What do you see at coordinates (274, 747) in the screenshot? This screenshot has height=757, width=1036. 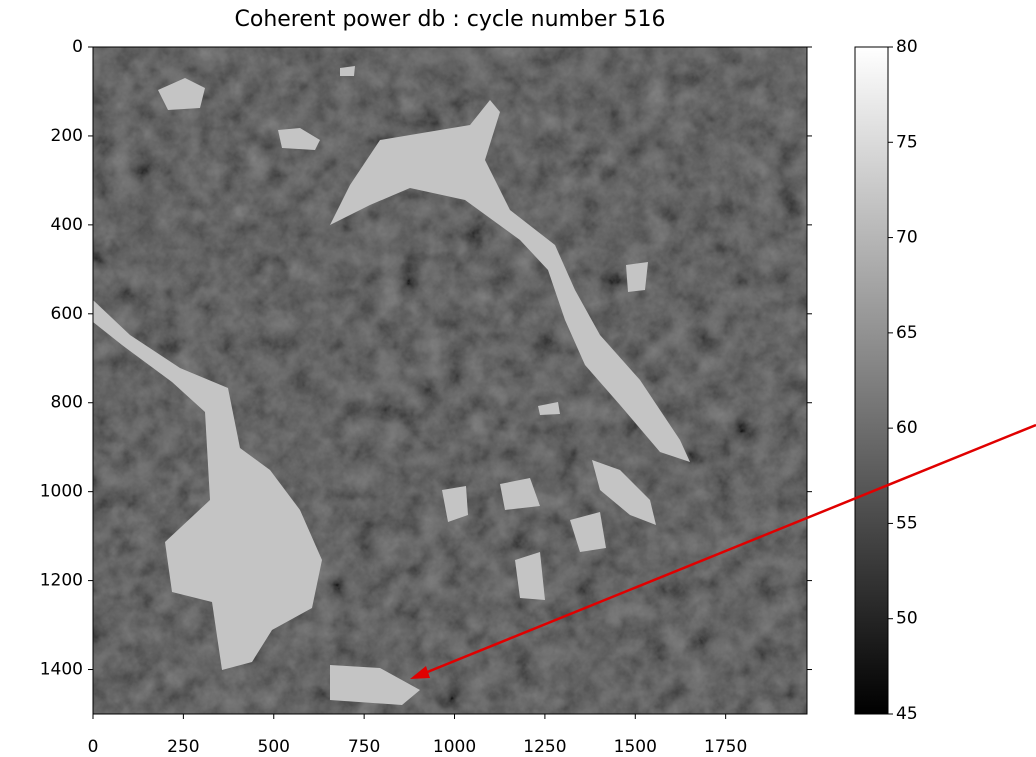 I see `x-tick-label: 500` at bounding box center [274, 747].